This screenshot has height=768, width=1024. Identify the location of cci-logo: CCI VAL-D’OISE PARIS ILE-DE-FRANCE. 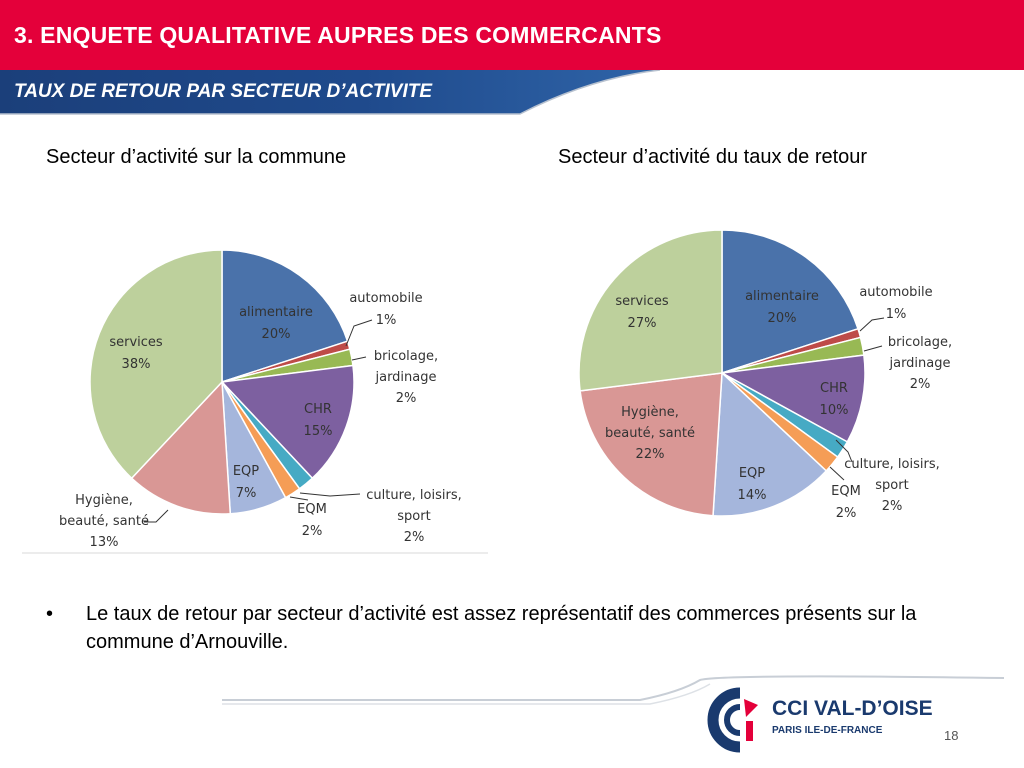
(820, 720).